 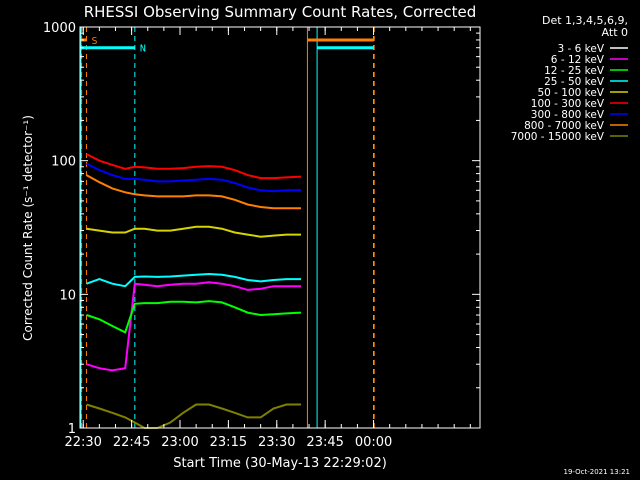 What do you see at coordinates (597, 472) in the screenshot?
I see `footer-date: 19-Oct-2021 13:21` at bounding box center [597, 472].